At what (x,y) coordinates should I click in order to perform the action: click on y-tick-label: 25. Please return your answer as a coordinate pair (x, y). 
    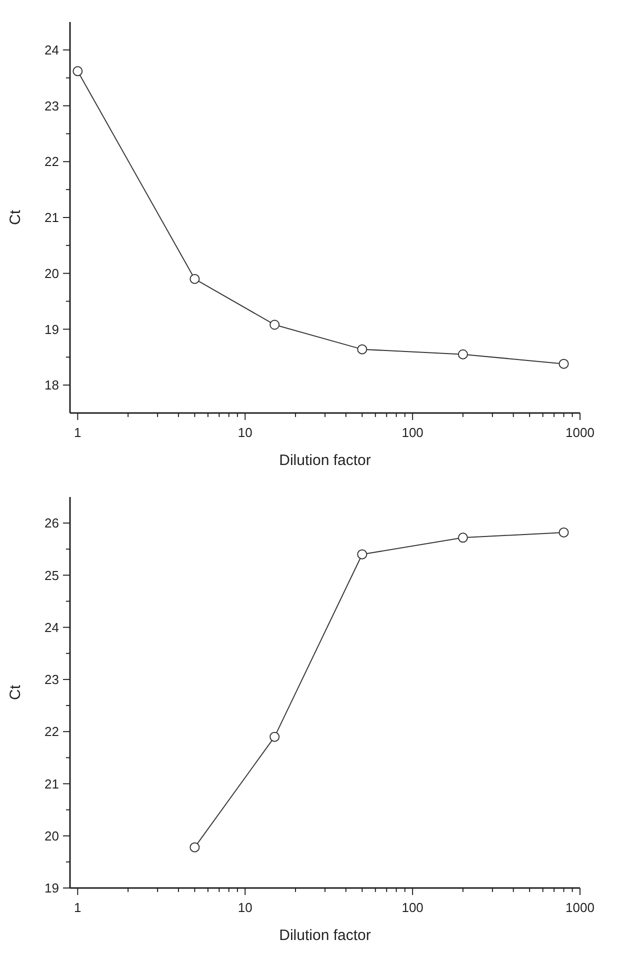
    Looking at the image, I should click on (51, 575).